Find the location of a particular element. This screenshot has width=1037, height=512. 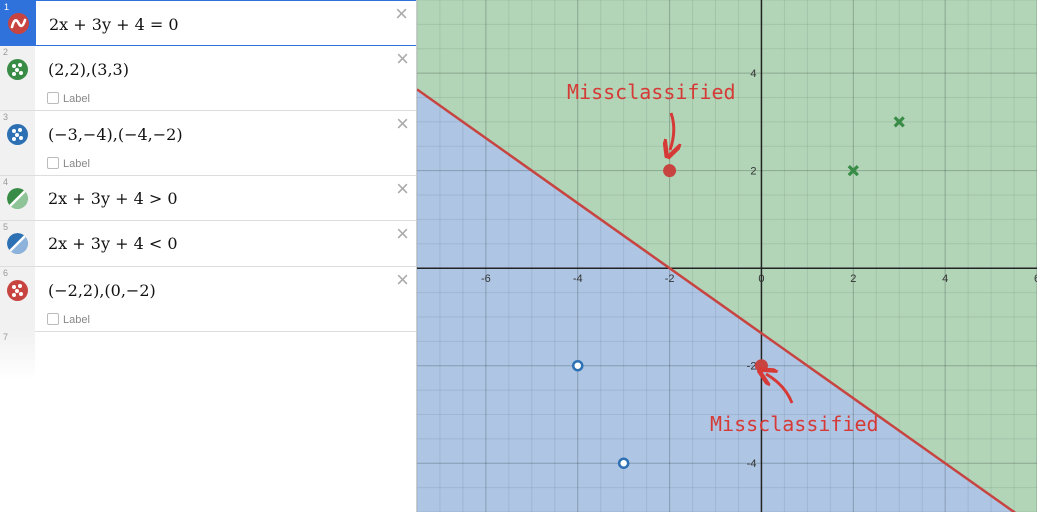

x-tick-label: -6 is located at coordinates (486, 279).